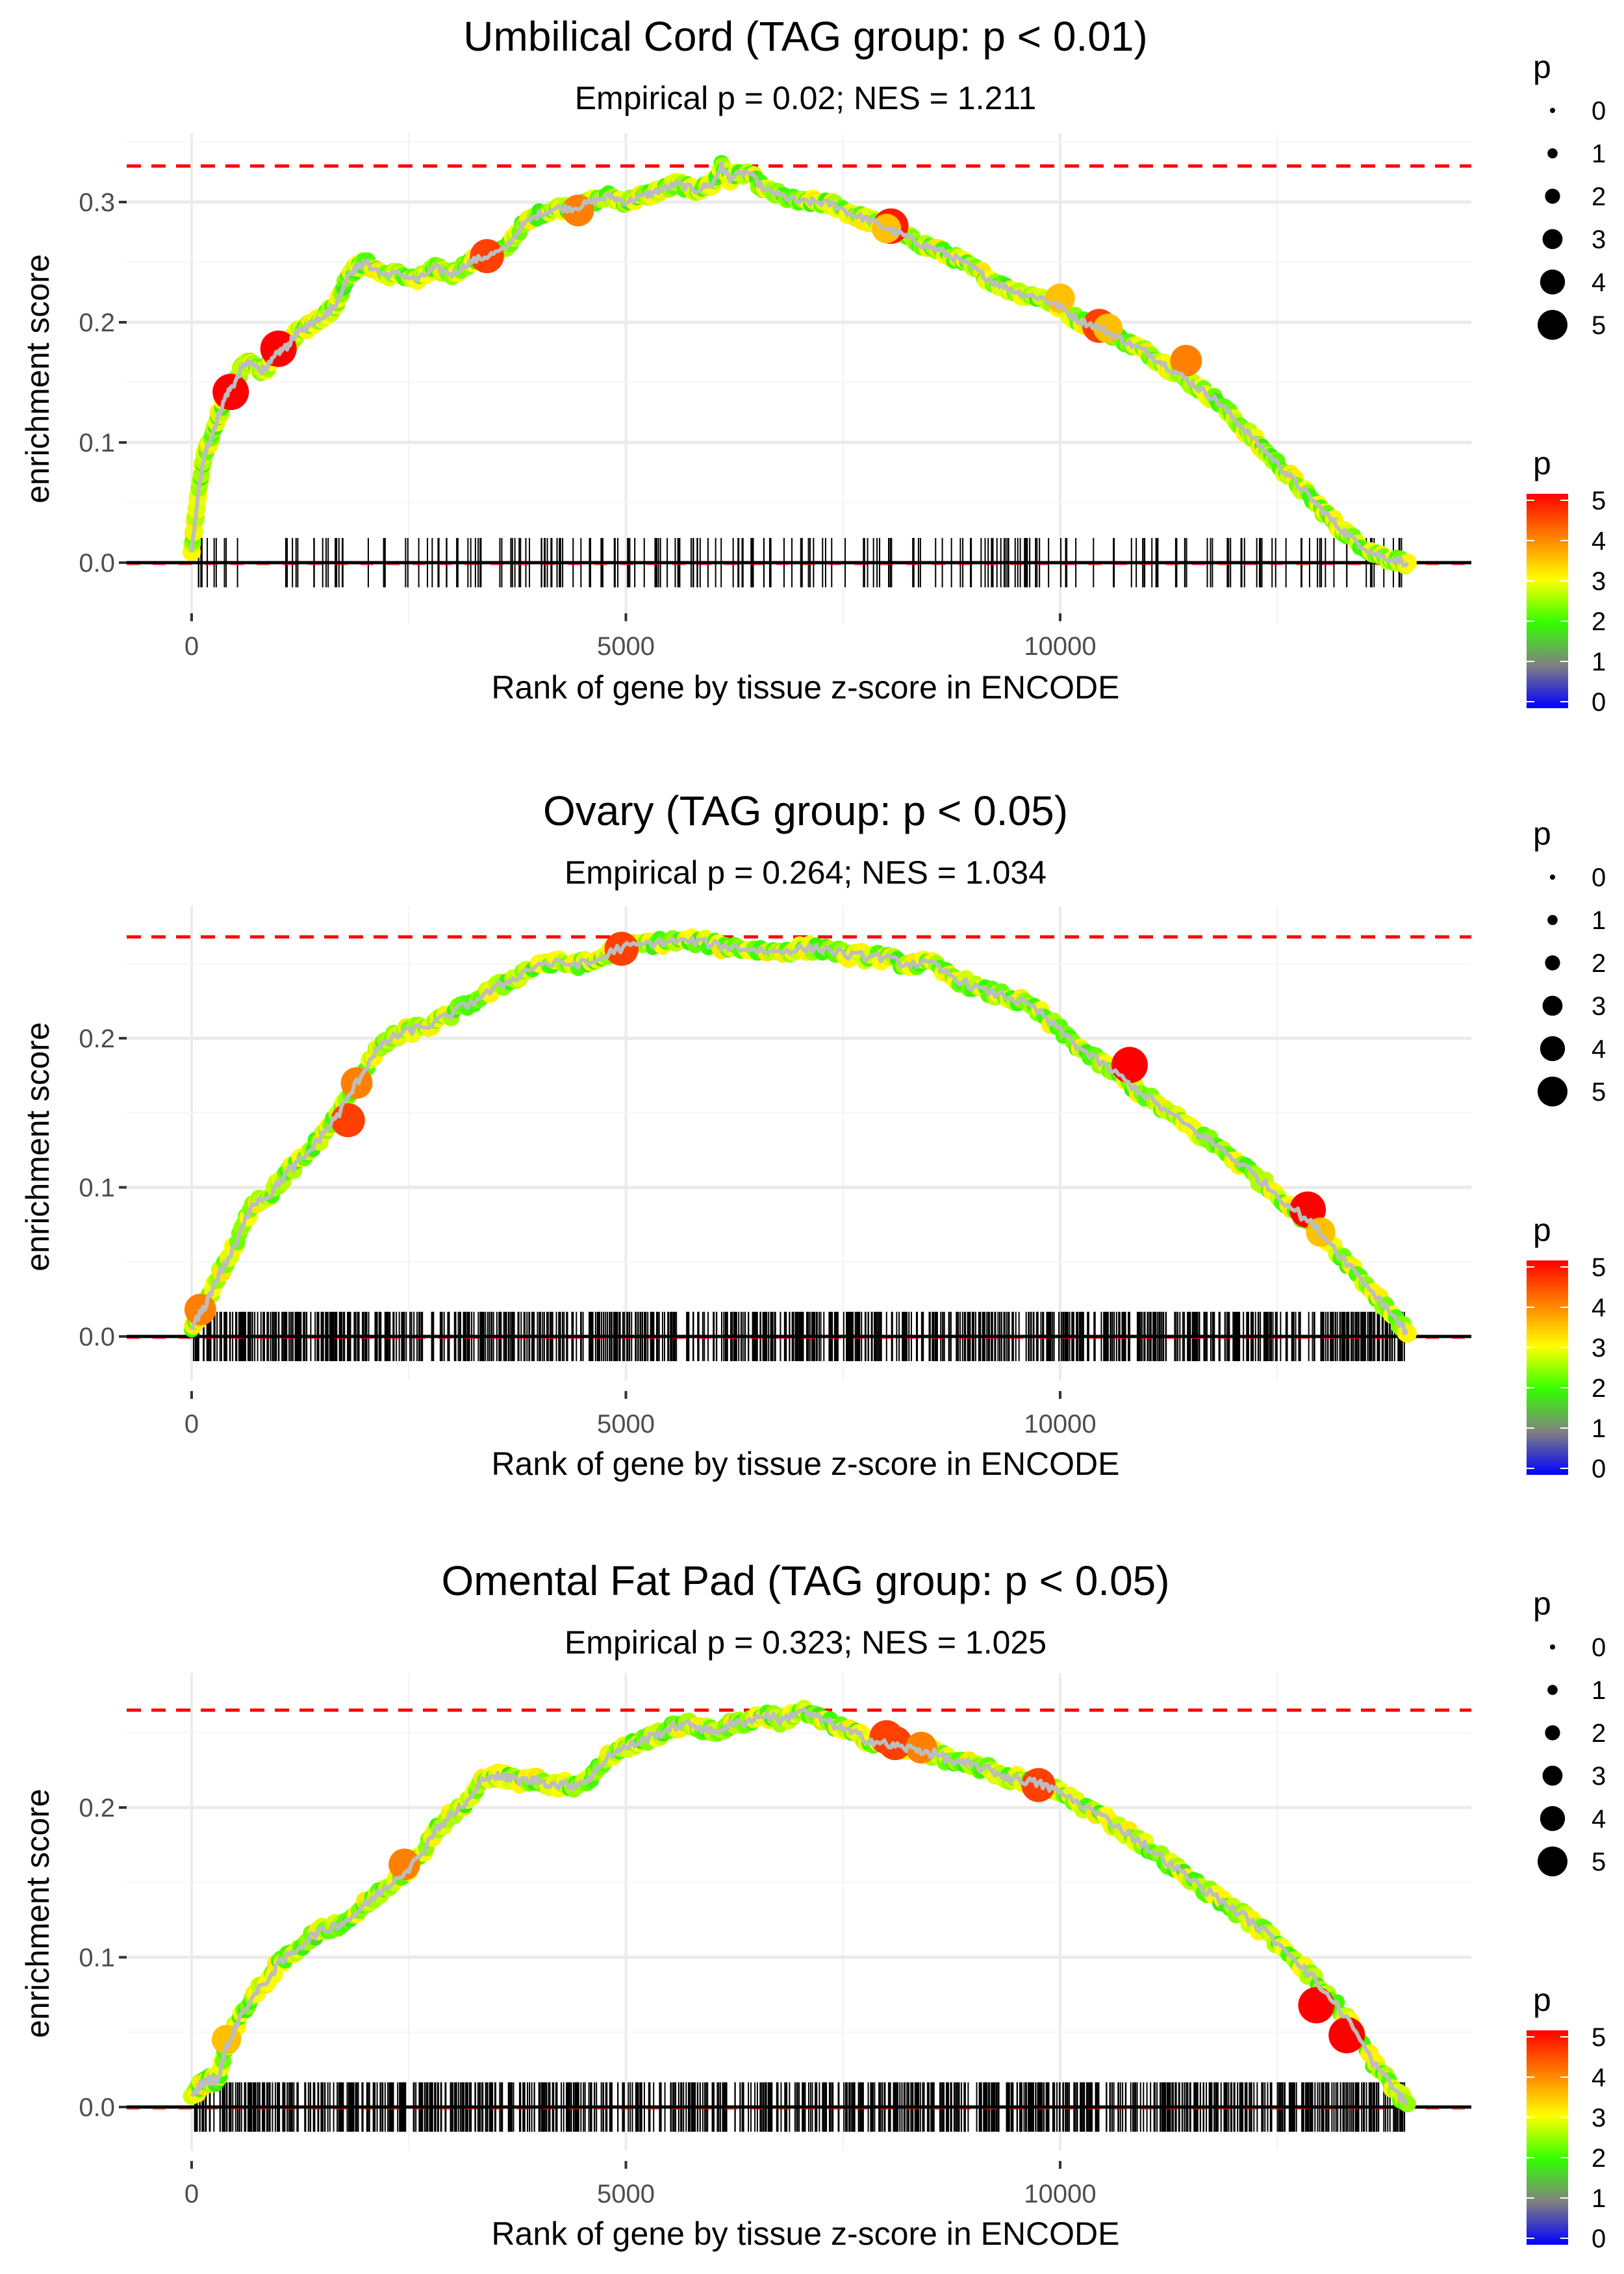  What do you see at coordinates (806, 1642) in the screenshot?
I see `chart-subtitle: Empirical p = 0.323; NES = 1.025` at bounding box center [806, 1642].